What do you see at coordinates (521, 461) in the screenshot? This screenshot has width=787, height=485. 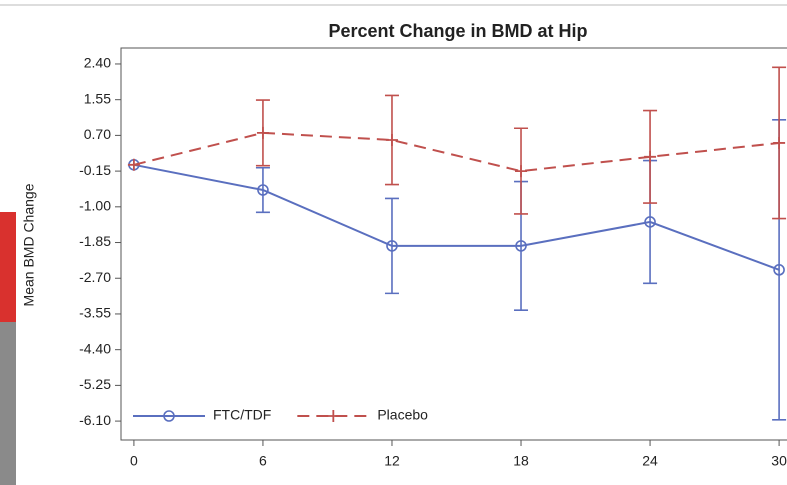 I see `x-tick-label: 18` at bounding box center [521, 461].